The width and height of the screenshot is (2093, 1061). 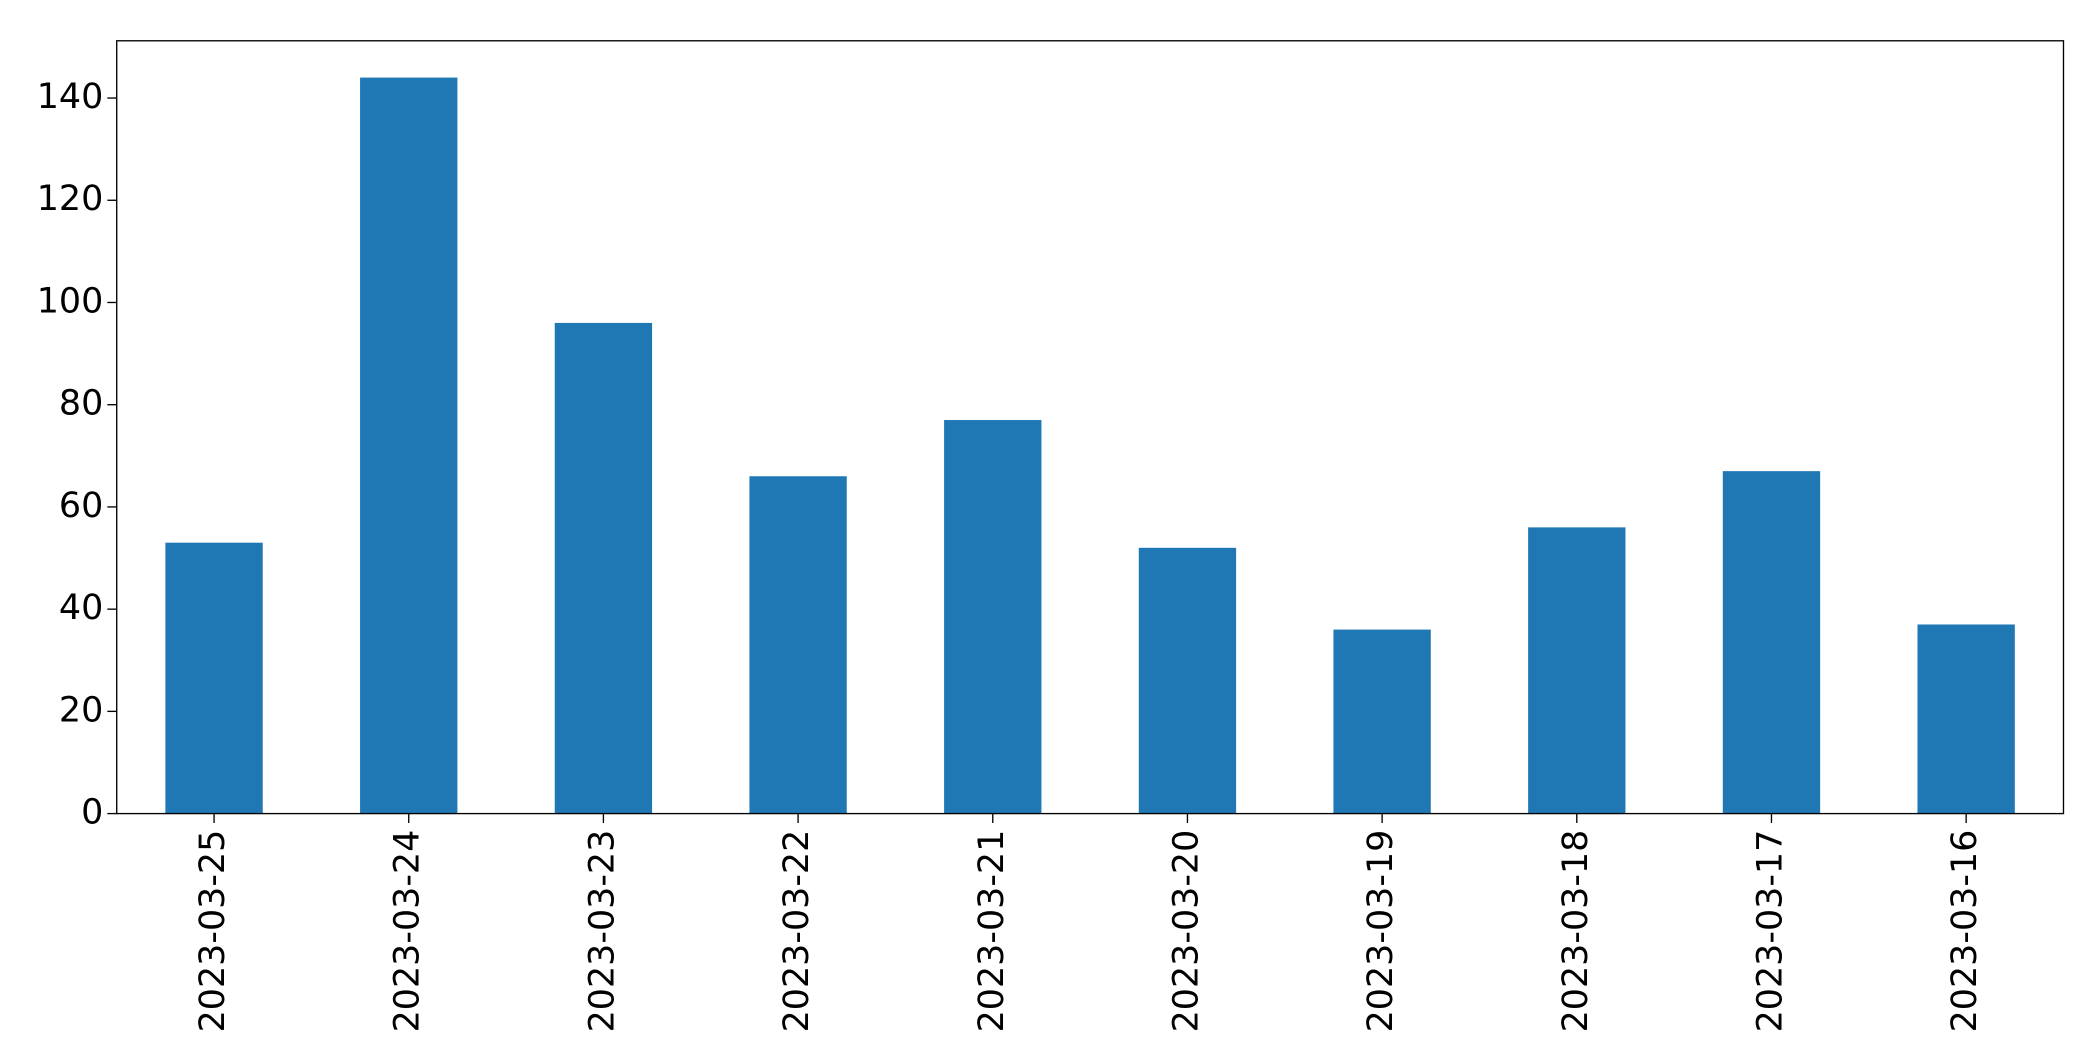 I want to click on y-tick-label: 140, so click(x=70, y=97).